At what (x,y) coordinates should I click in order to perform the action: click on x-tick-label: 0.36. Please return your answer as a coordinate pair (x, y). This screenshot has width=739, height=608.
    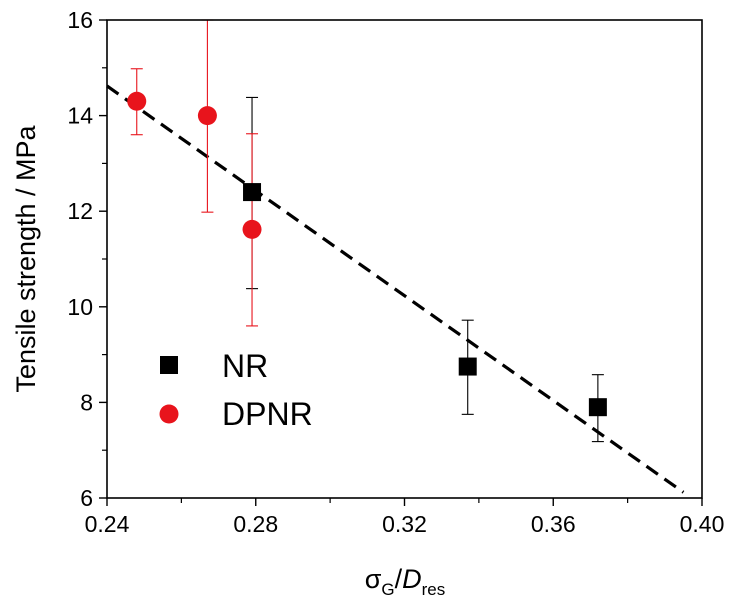
    Looking at the image, I should click on (553, 524).